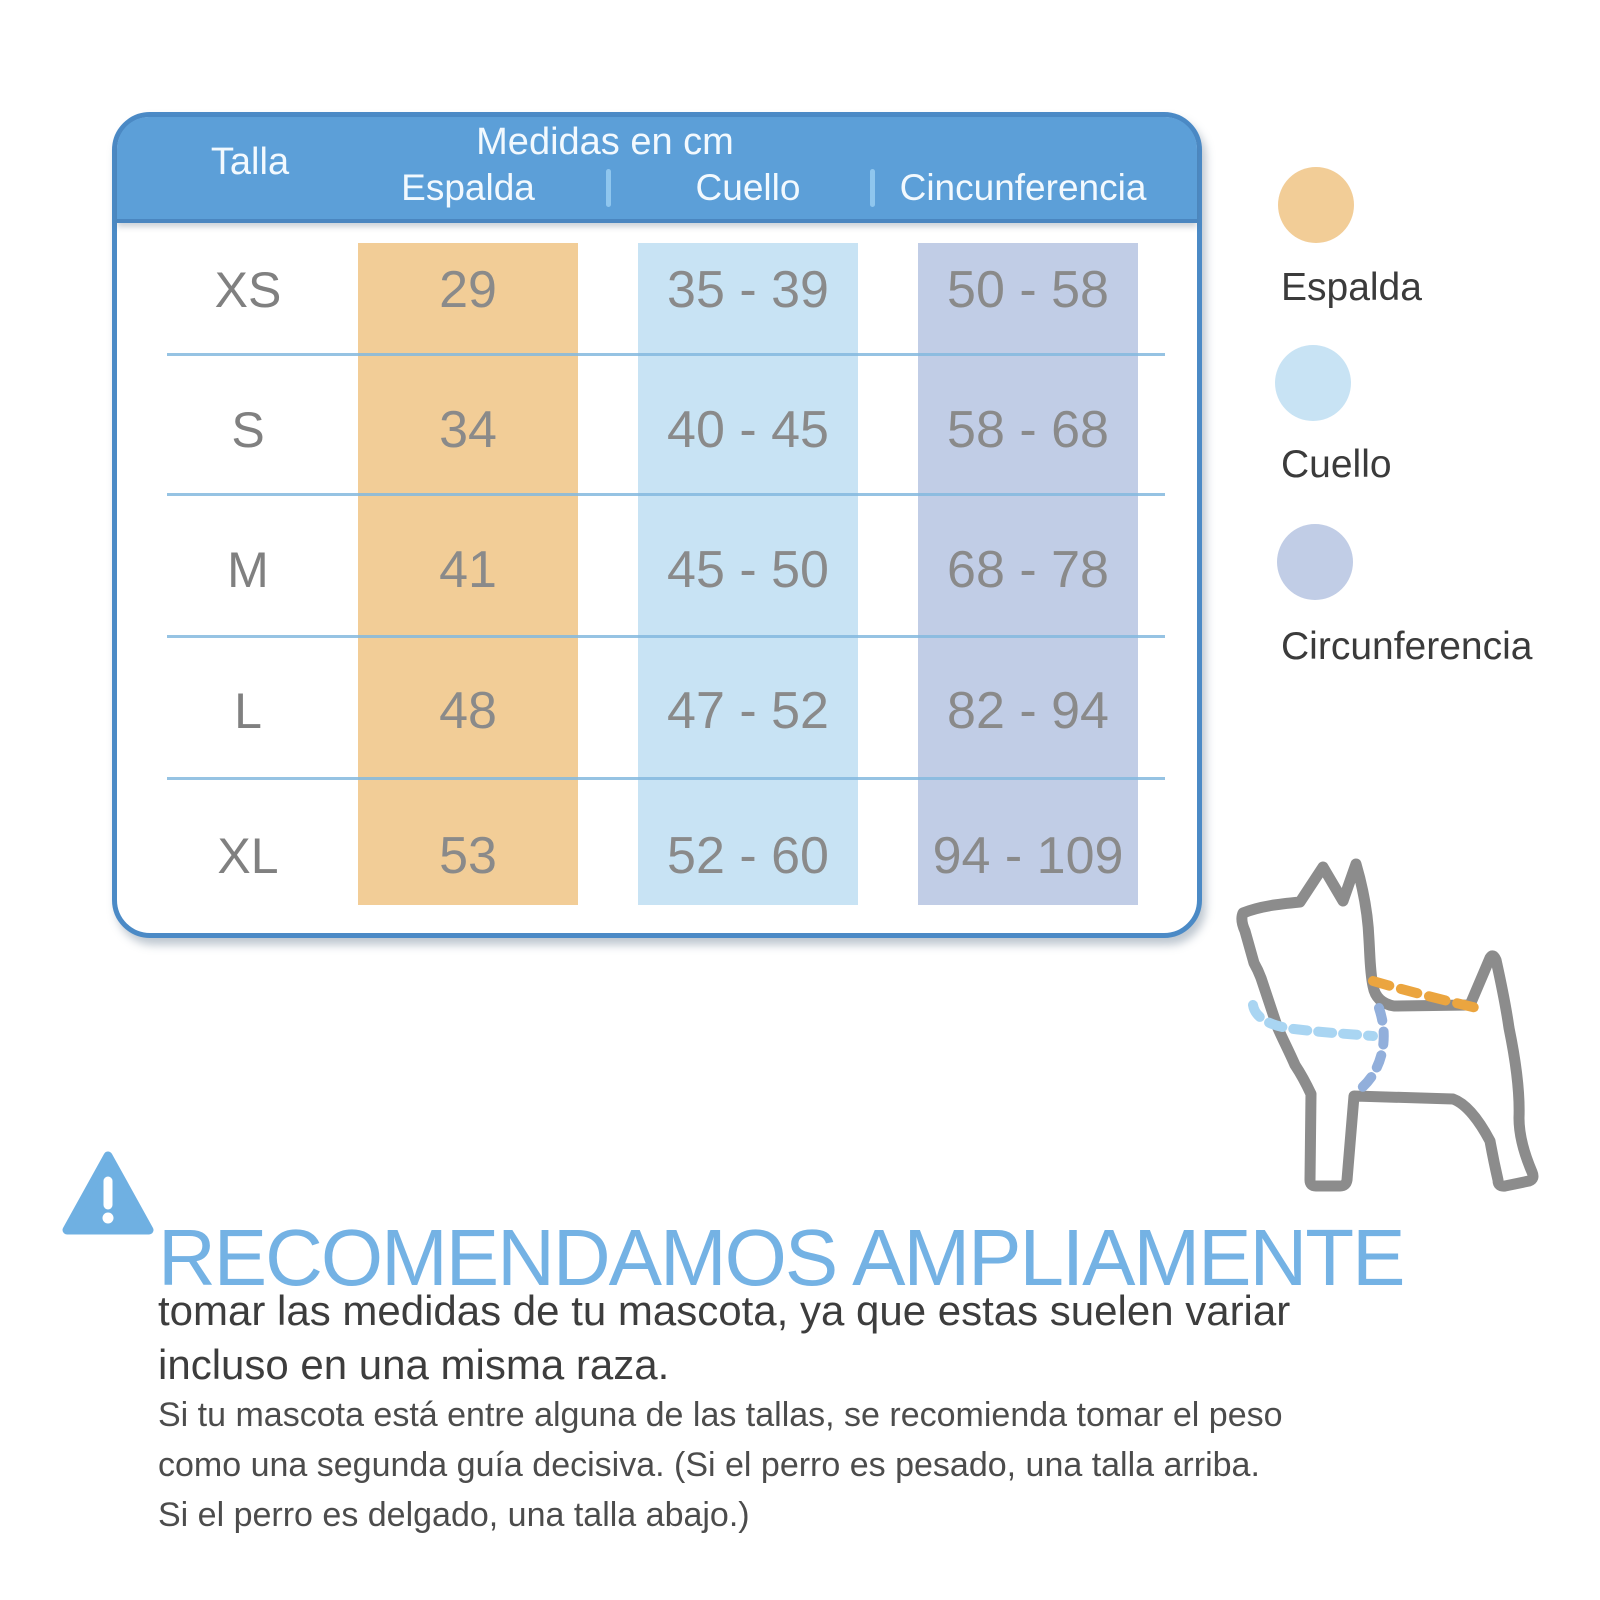 Image resolution: width=1600 pixels, height=1600 pixels. Describe the element at coordinates (605, 142) in the screenshot. I see `table-title-medidas: Medidas en cm` at that location.